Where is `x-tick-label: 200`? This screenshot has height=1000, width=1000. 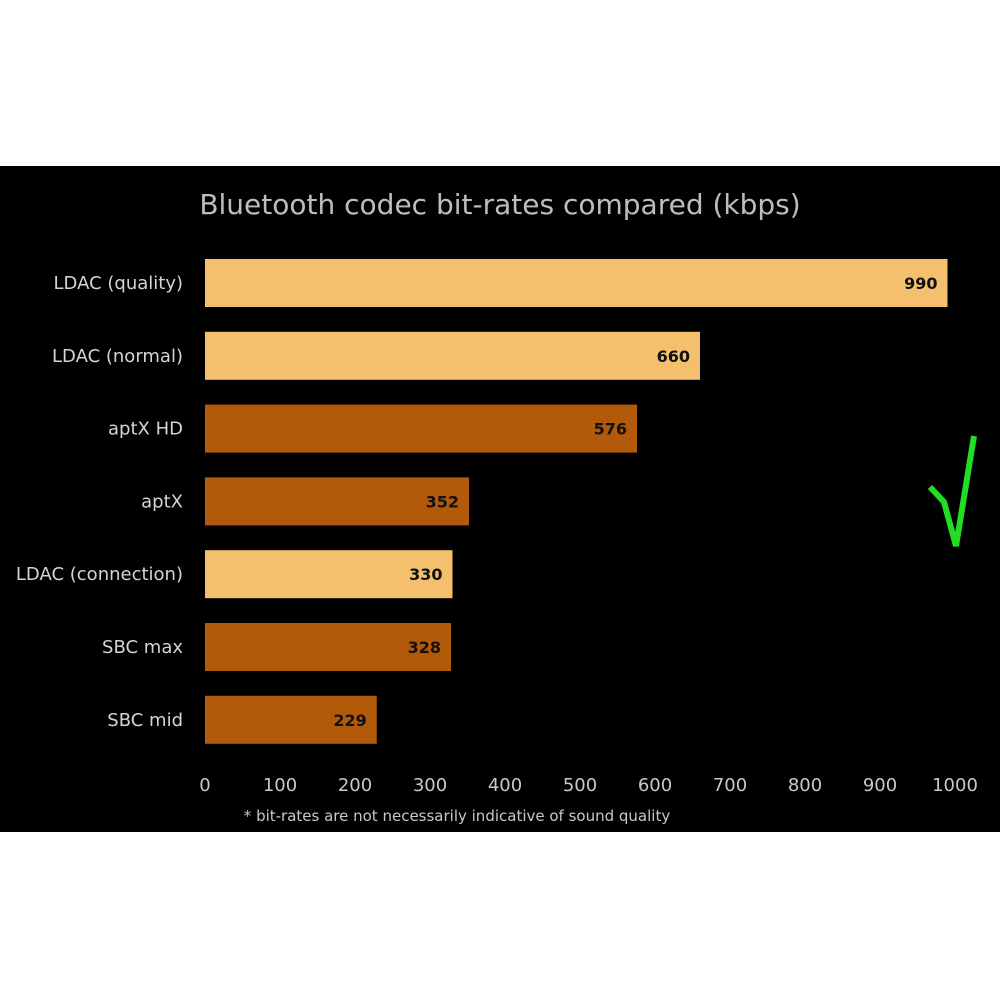 x-tick-label: 200 is located at coordinates (355, 785).